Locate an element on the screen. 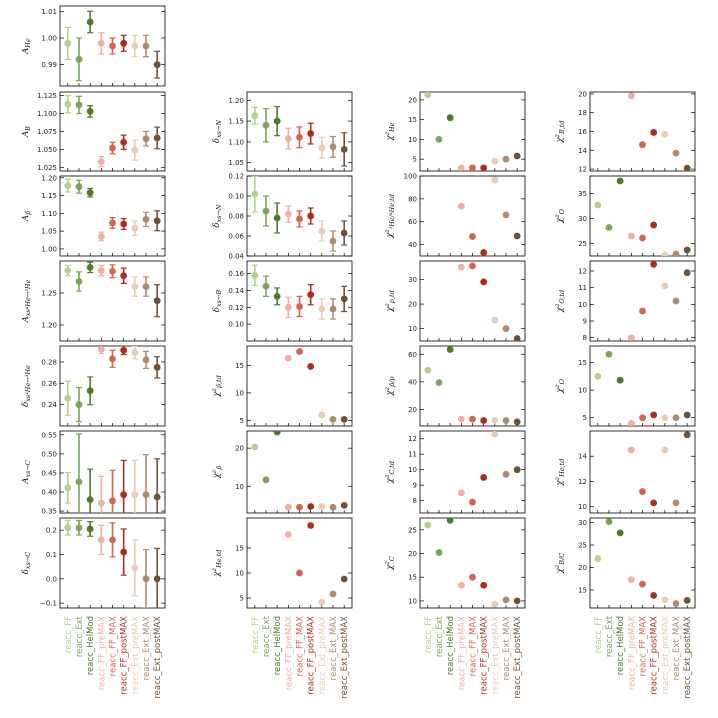 This screenshot has height=718, width=718. panel-25: 8 9 10 11 12 χ²O,td is located at coordinates (625, 301).